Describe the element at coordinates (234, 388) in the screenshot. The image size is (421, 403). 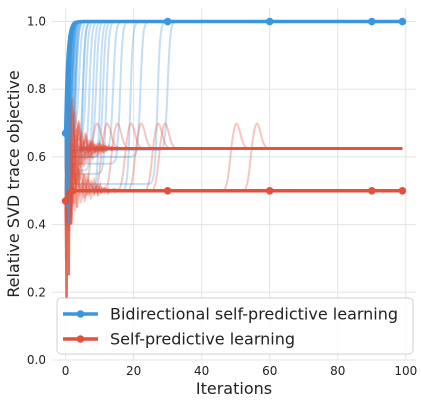
I see `x-axis-label: Iterations` at that location.